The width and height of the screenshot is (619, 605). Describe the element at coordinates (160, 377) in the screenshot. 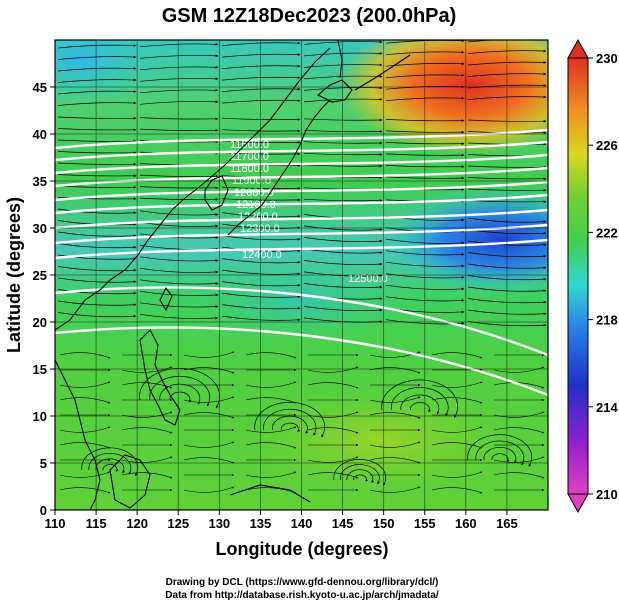

I see `coastline-philippines` at that location.